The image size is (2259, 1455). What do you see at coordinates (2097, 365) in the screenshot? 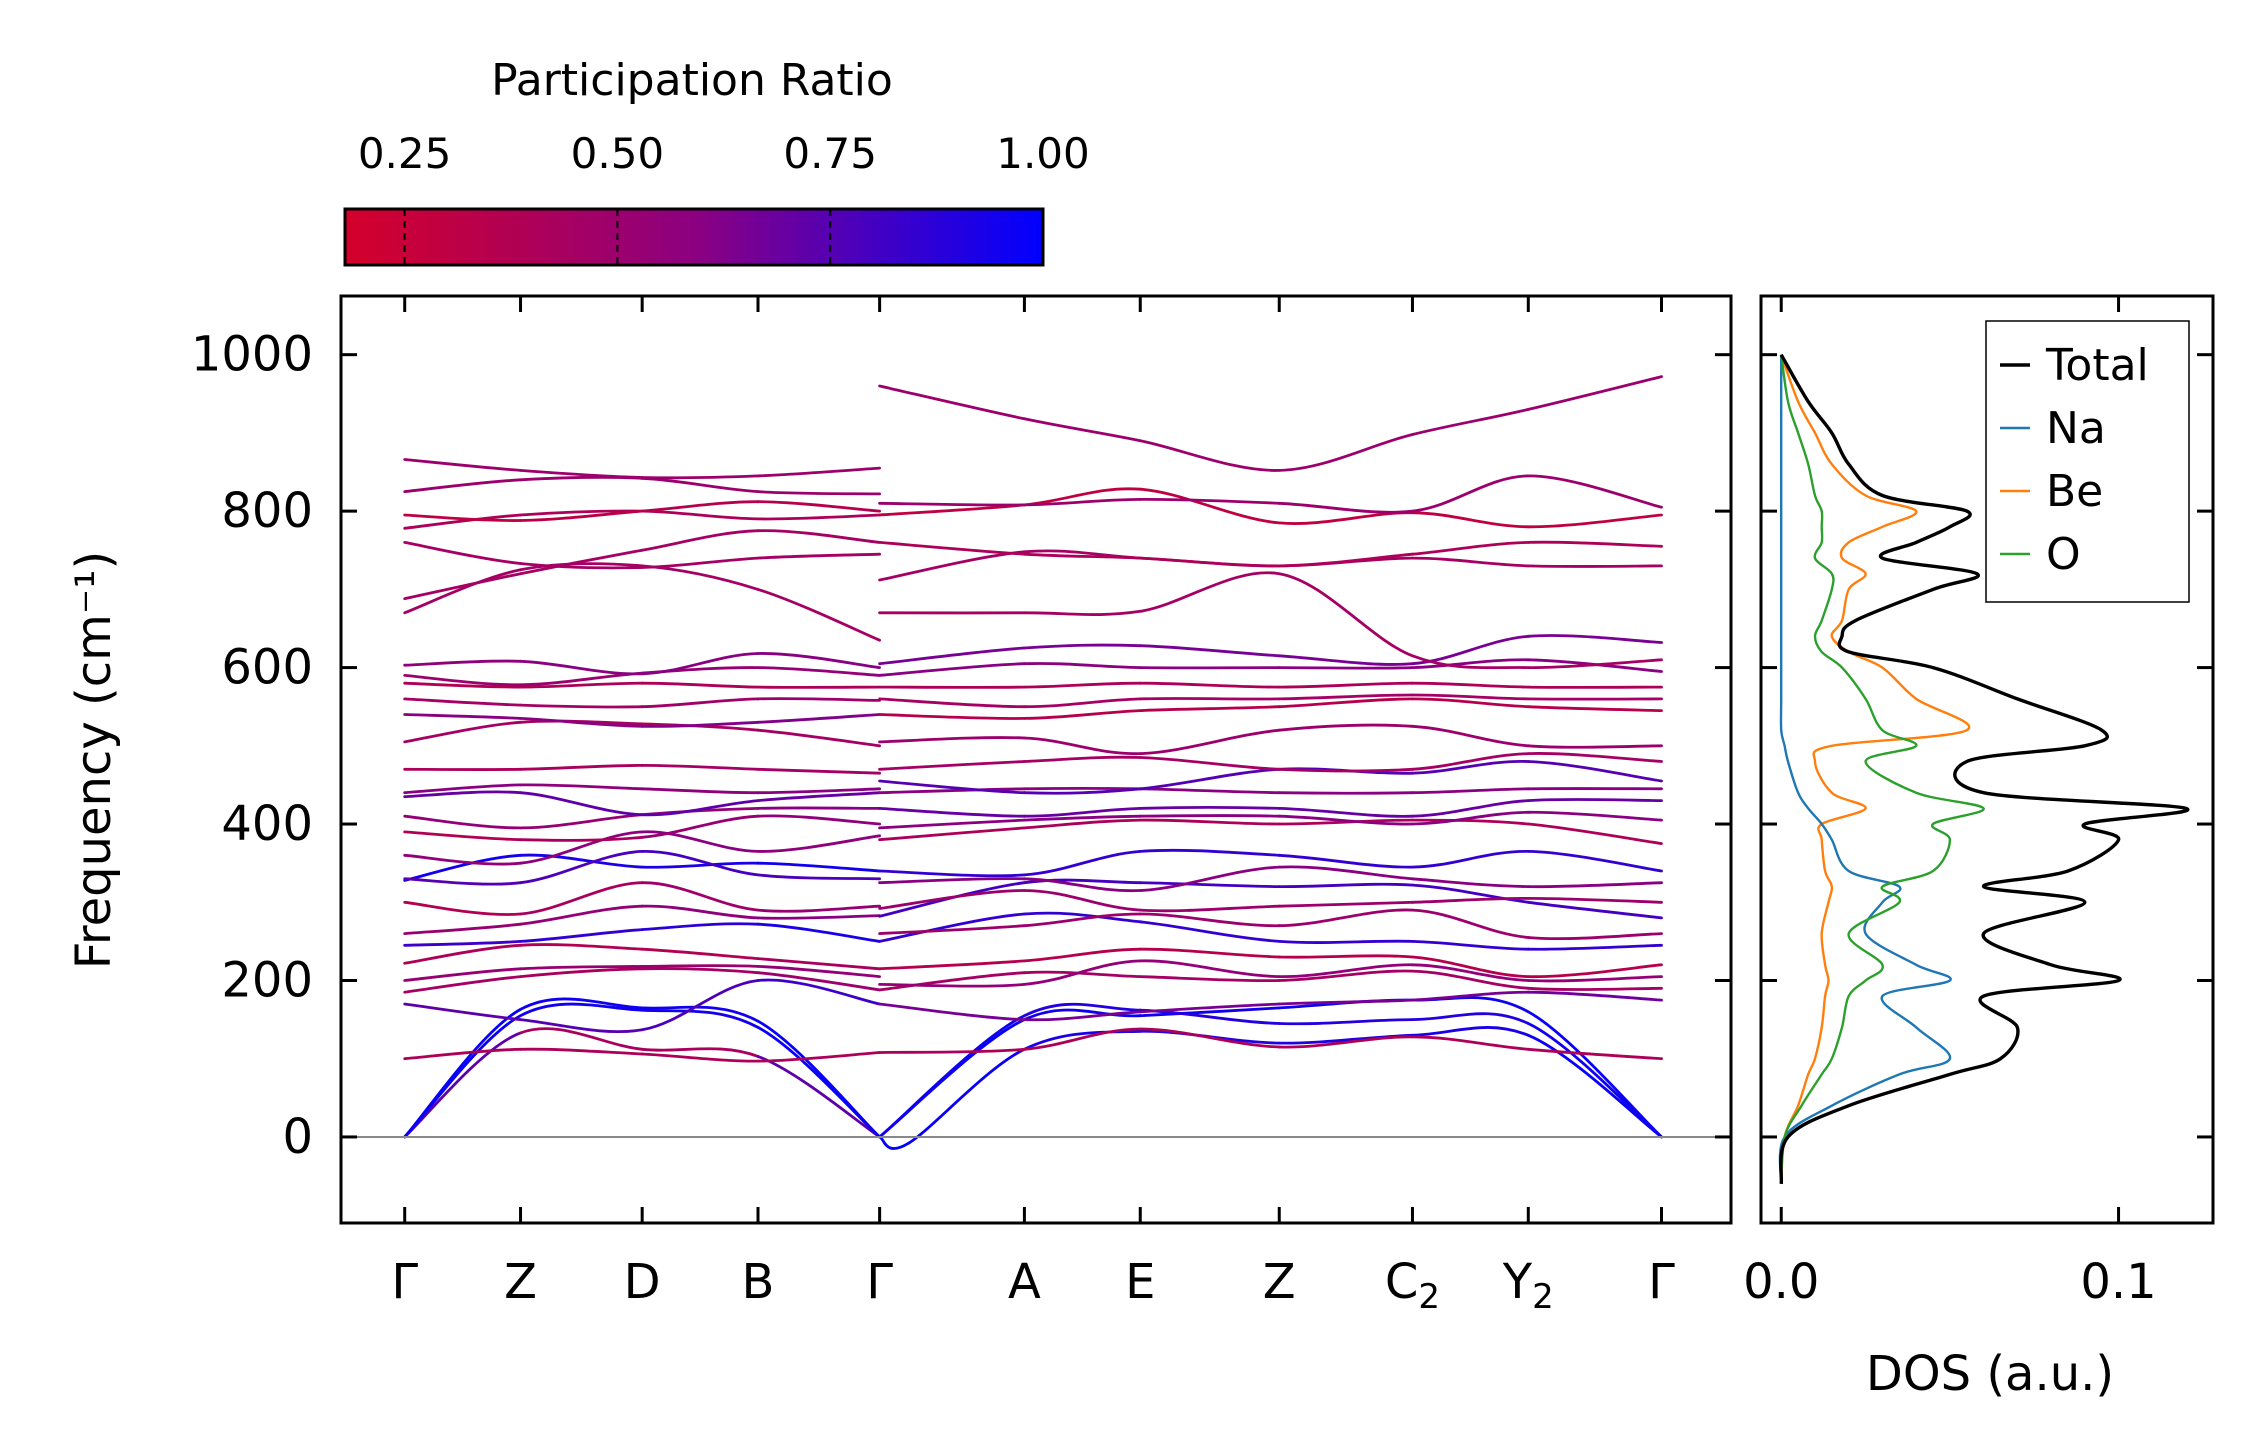
I see `legend-label-total: Total` at bounding box center [2097, 365].